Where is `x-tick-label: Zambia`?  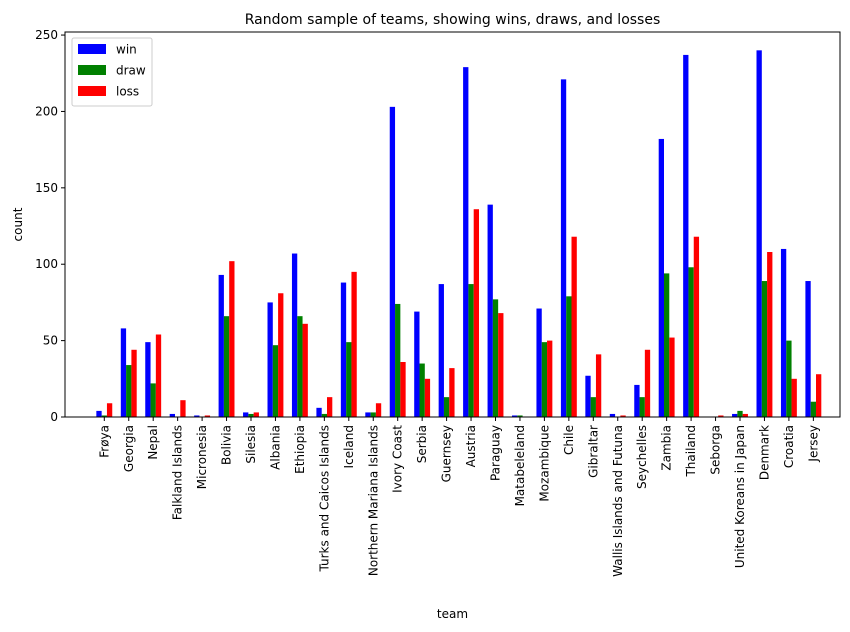 x-tick-label: Zambia is located at coordinates (667, 448).